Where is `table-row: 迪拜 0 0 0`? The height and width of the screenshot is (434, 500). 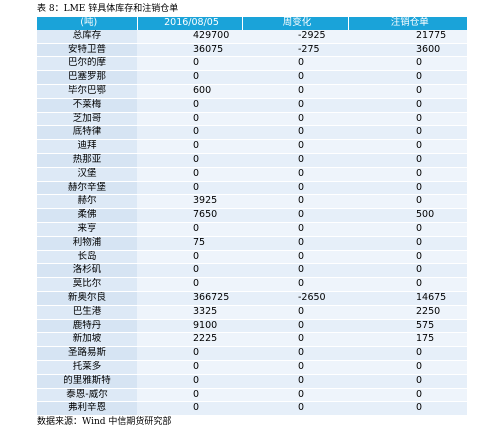 table-row: 迪拜 0 0 0 is located at coordinates (252, 146).